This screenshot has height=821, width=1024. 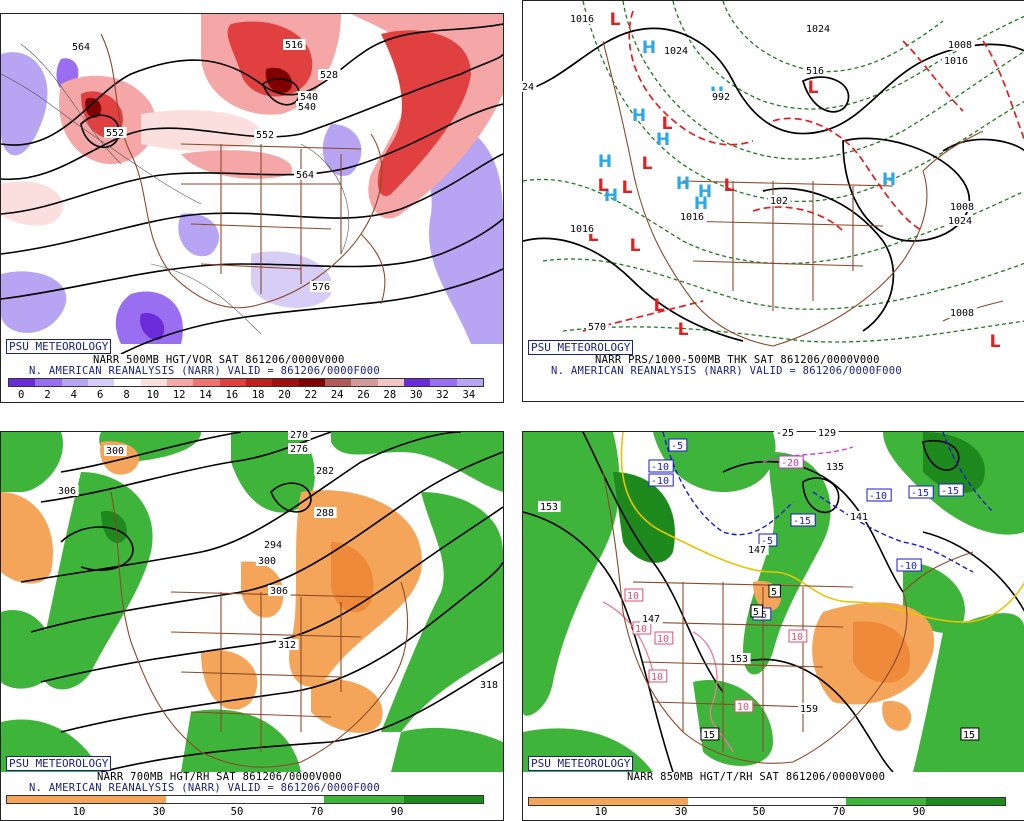 What do you see at coordinates (126, 395) in the screenshot?
I see `legend-tick-label: 8` at bounding box center [126, 395].